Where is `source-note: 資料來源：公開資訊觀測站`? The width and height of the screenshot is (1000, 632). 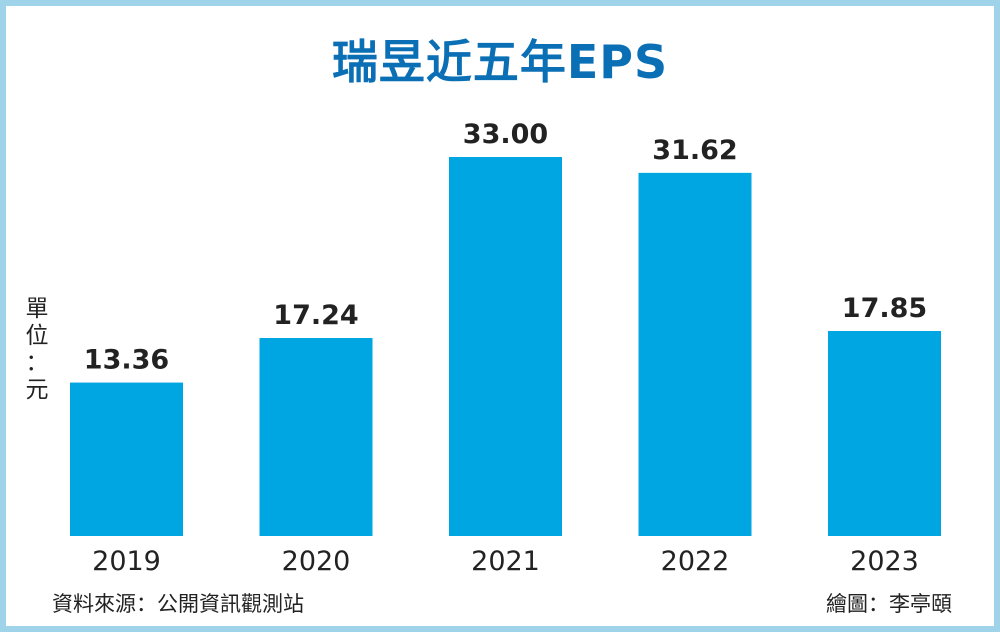 source-note: 資料來源：公開資訊觀測站 is located at coordinates (178, 604).